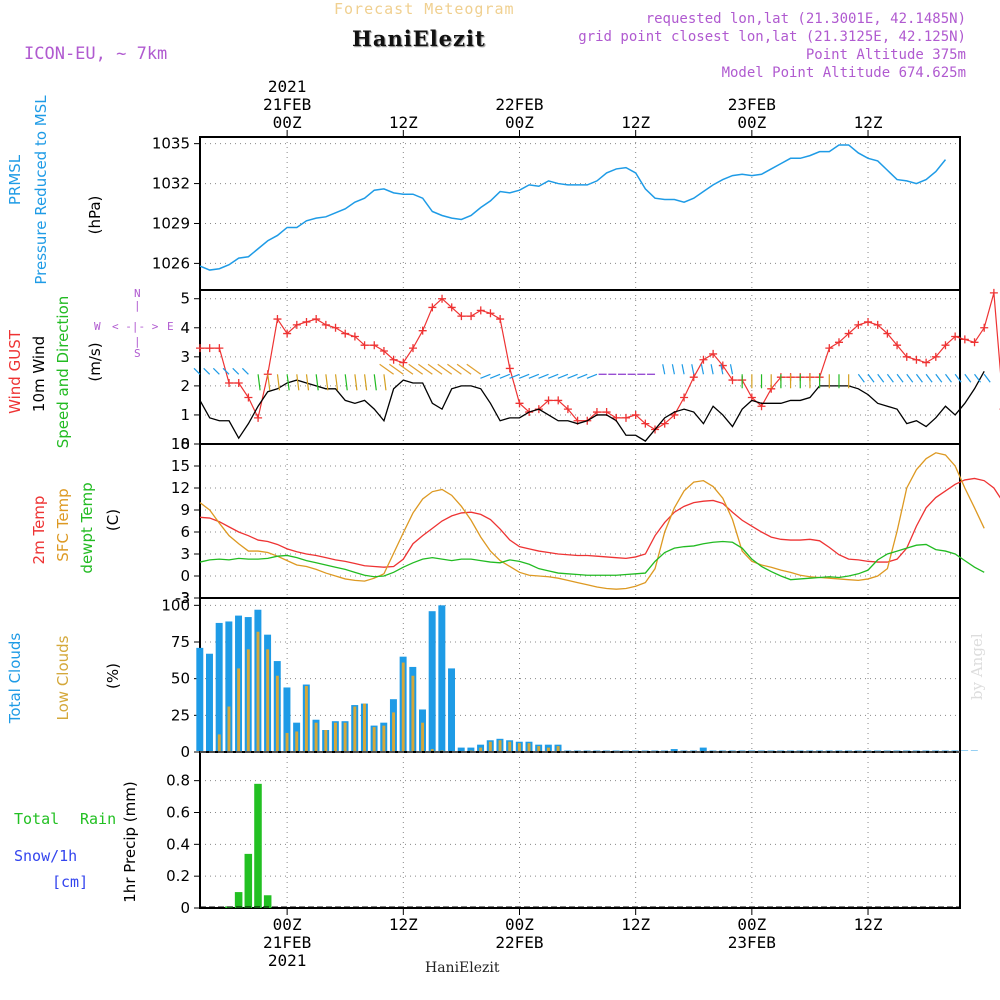 The width and height of the screenshot is (1000, 1000). Describe the element at coordinates (137, 341) in the screenshot. I see `compass-vbar-bottom: |` at that location.